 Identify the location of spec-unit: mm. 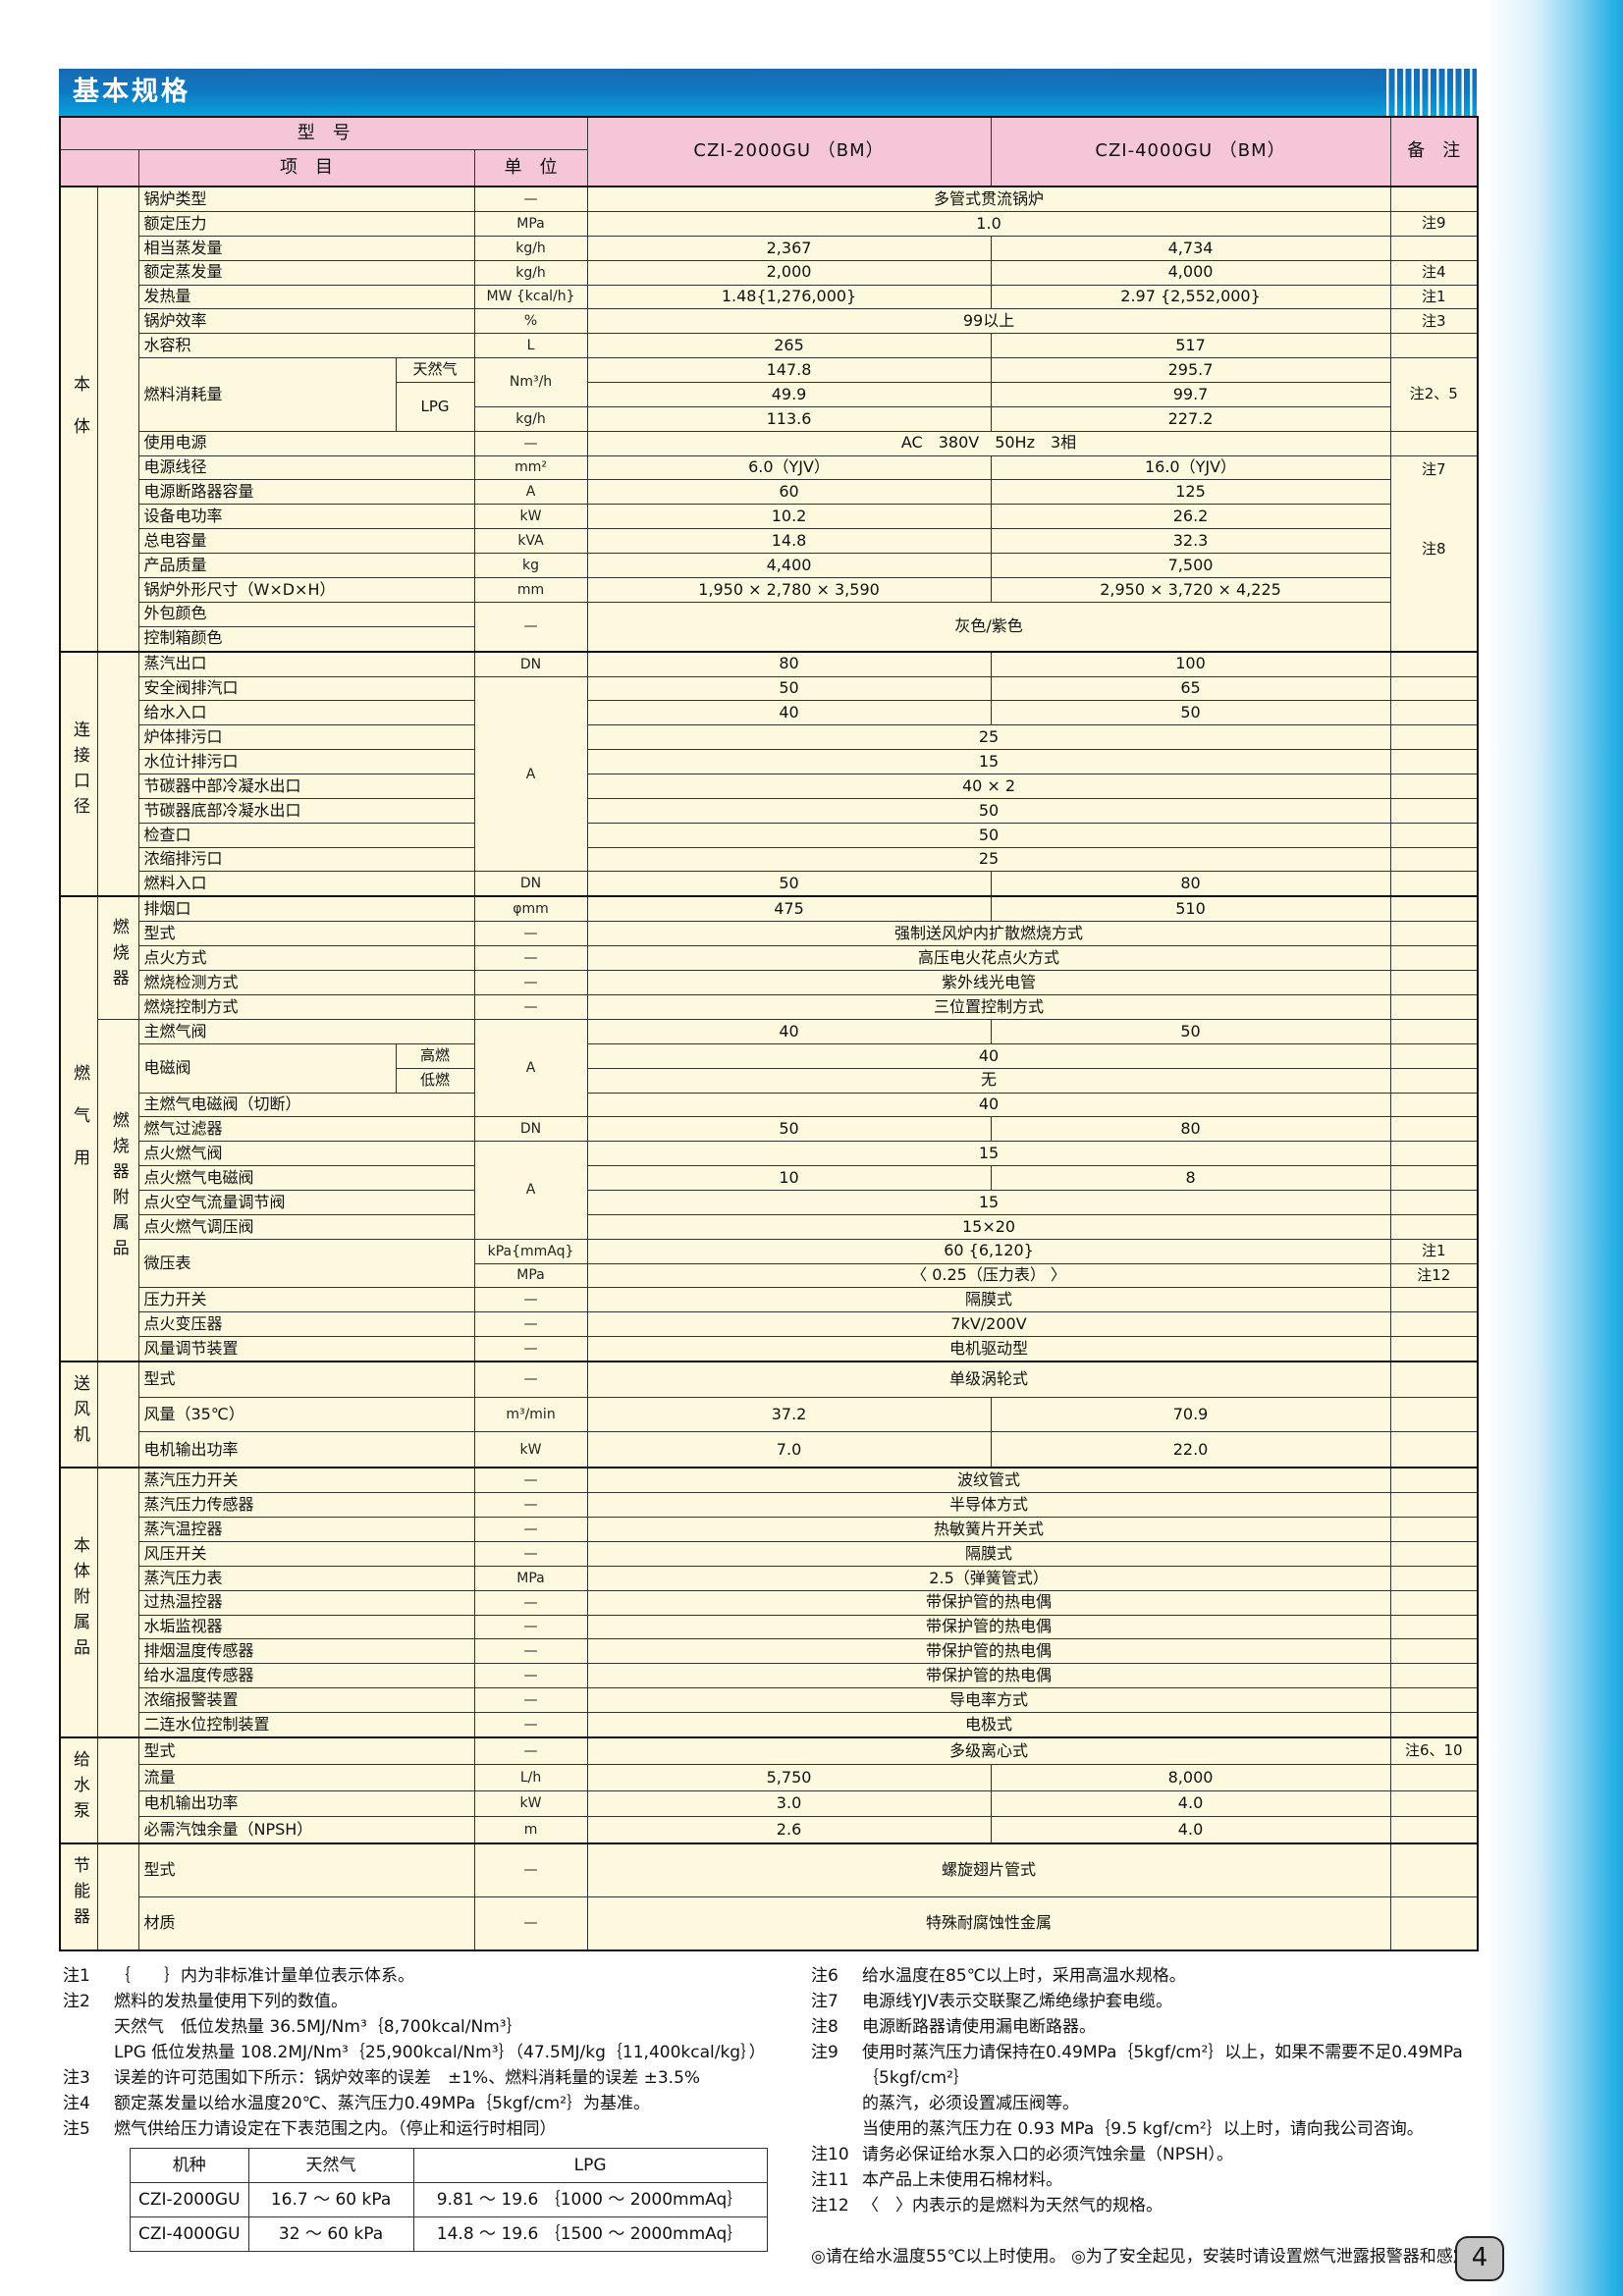
(531, 590).